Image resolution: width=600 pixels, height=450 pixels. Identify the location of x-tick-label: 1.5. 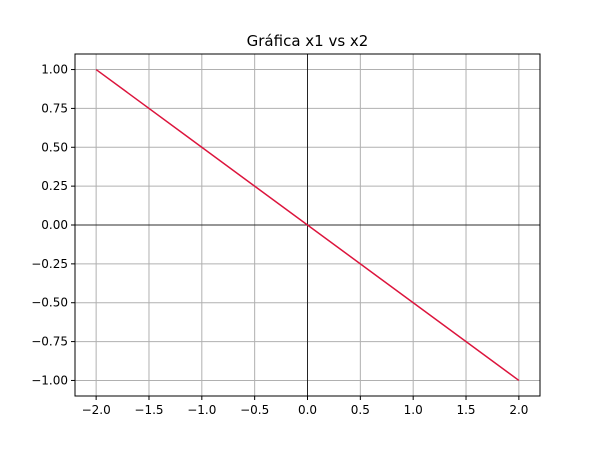
(465, 410).